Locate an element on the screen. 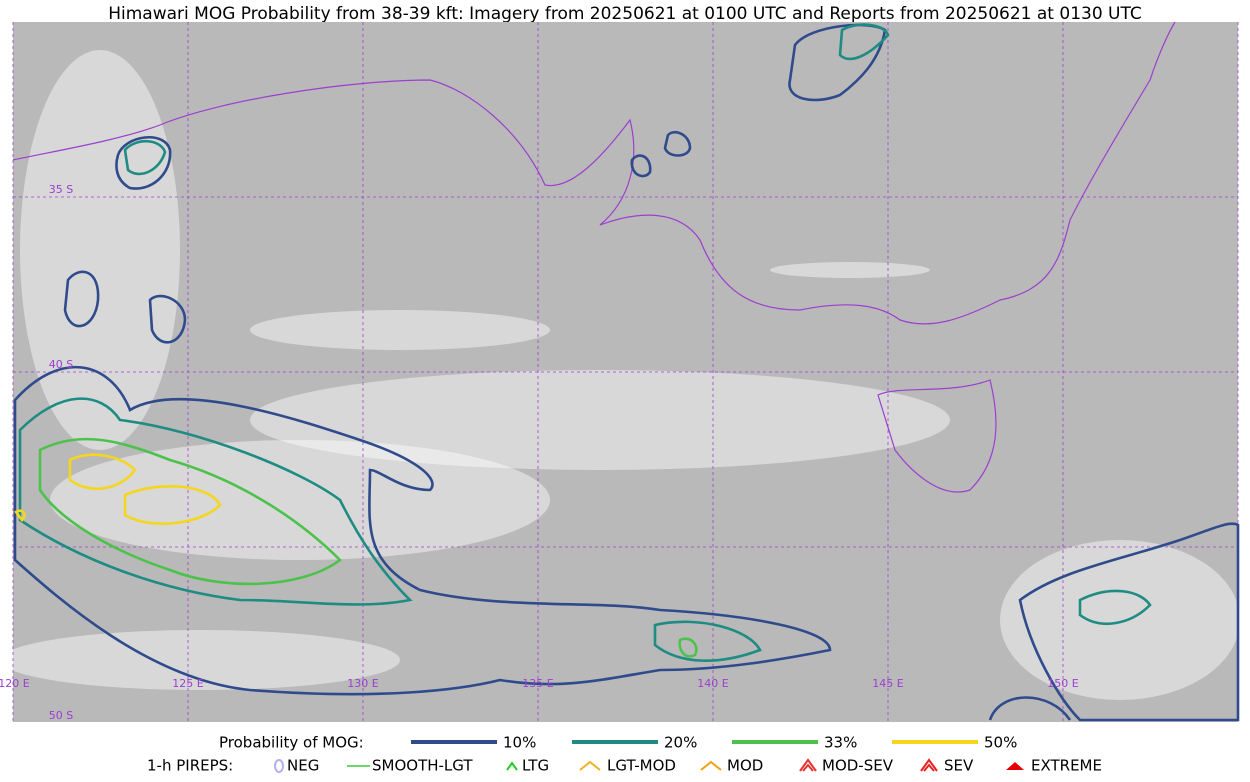  longitude-label: 120 E is located at coordinates (15, 683).